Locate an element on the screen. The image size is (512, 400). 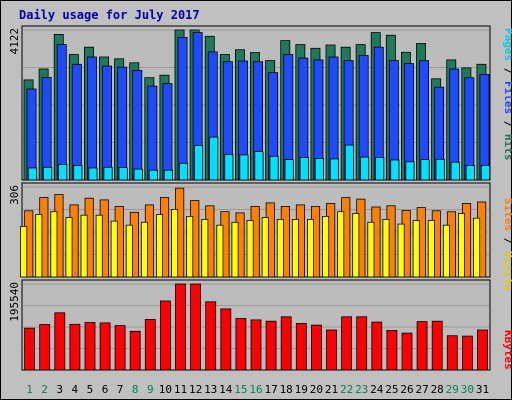
x-tick-label-day-21: 21 is located at coordinates (331, 389).